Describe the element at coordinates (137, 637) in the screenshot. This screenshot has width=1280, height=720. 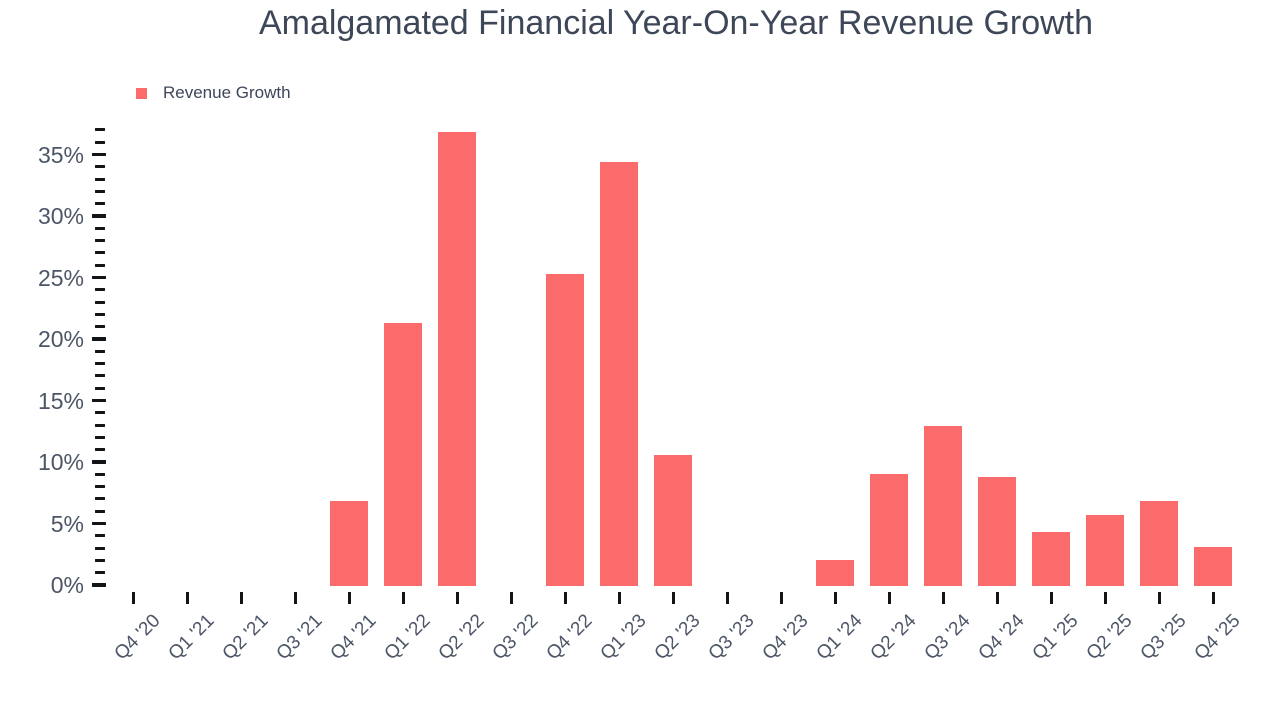
I see `x-axis-tick-label: Q4 '20` at that location.